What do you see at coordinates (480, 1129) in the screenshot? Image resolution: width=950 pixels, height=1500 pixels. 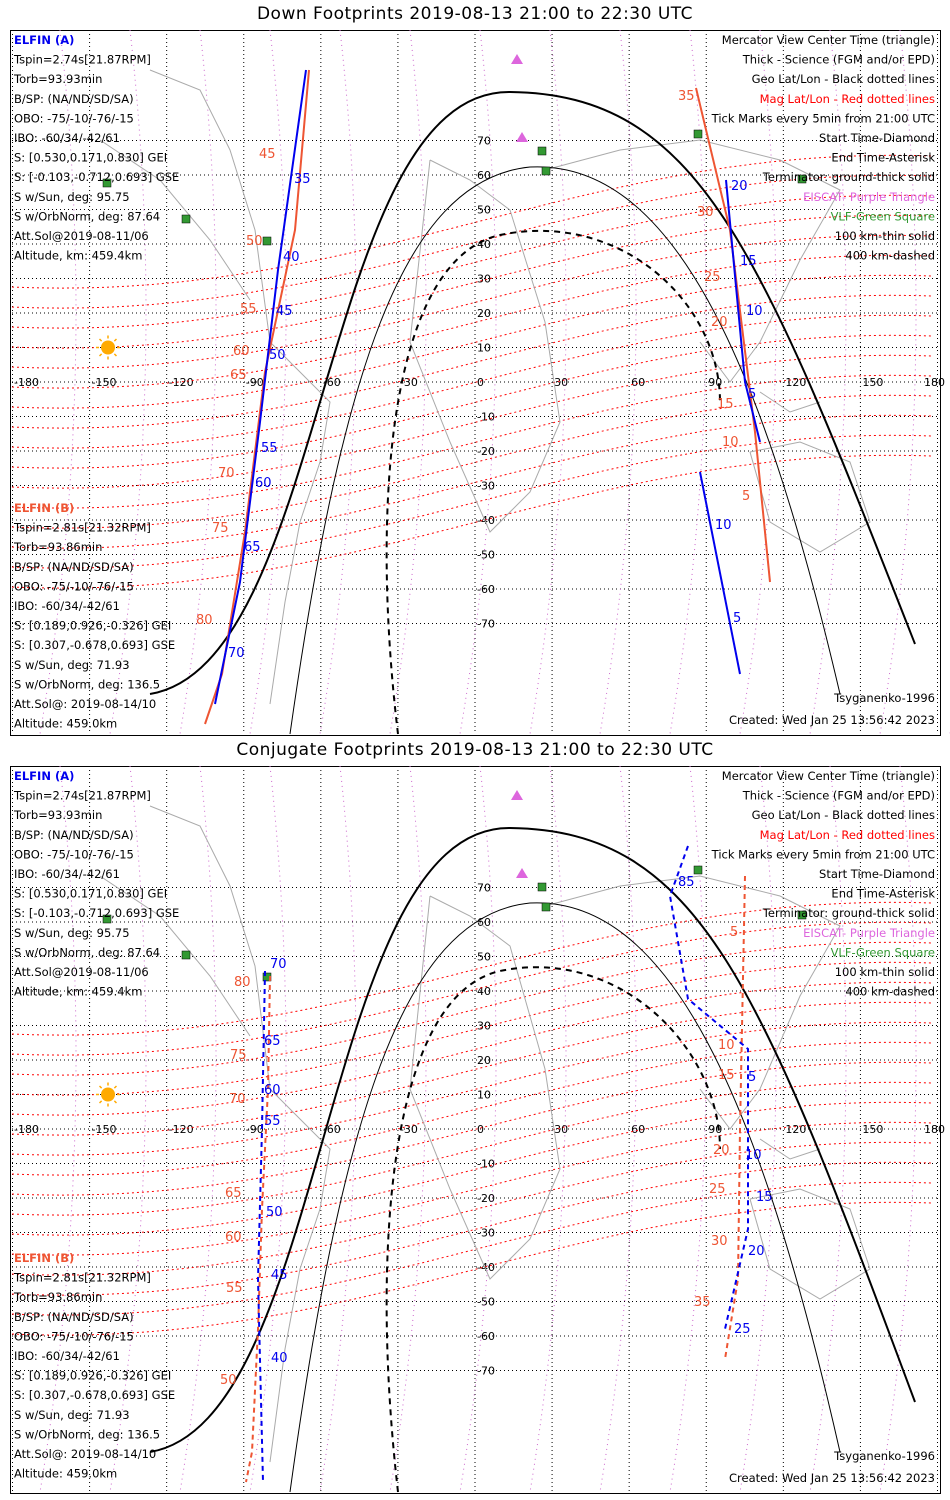 I see `lon-label: 0` at bounding box center [480, 1129].